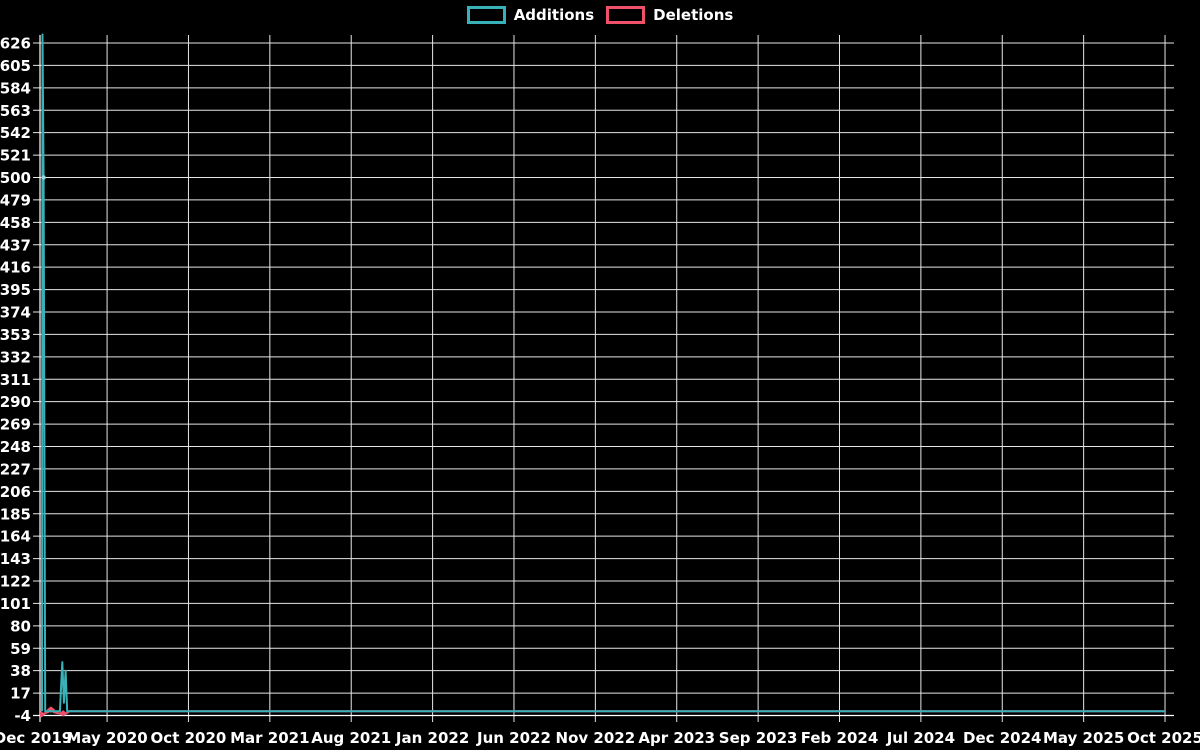 The height and width of the screenshot is (750, 1200). What do you see at coordinates (15, 514) in the screenshot?
I see `svg-text: 185` at bounding box center [15, 514].